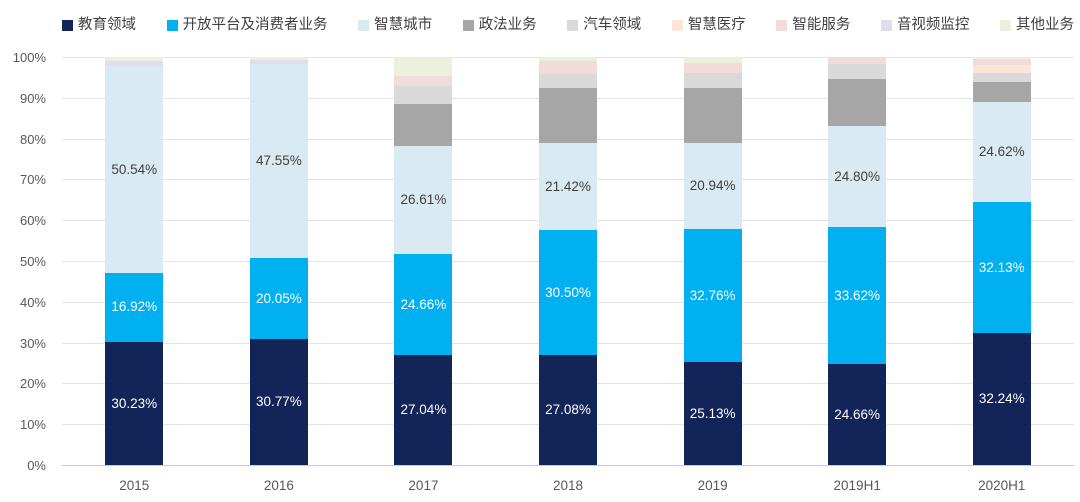 This screenshot has width=1080, height=502. I want to click on legend-item: 教育领域, so click(99, 25).